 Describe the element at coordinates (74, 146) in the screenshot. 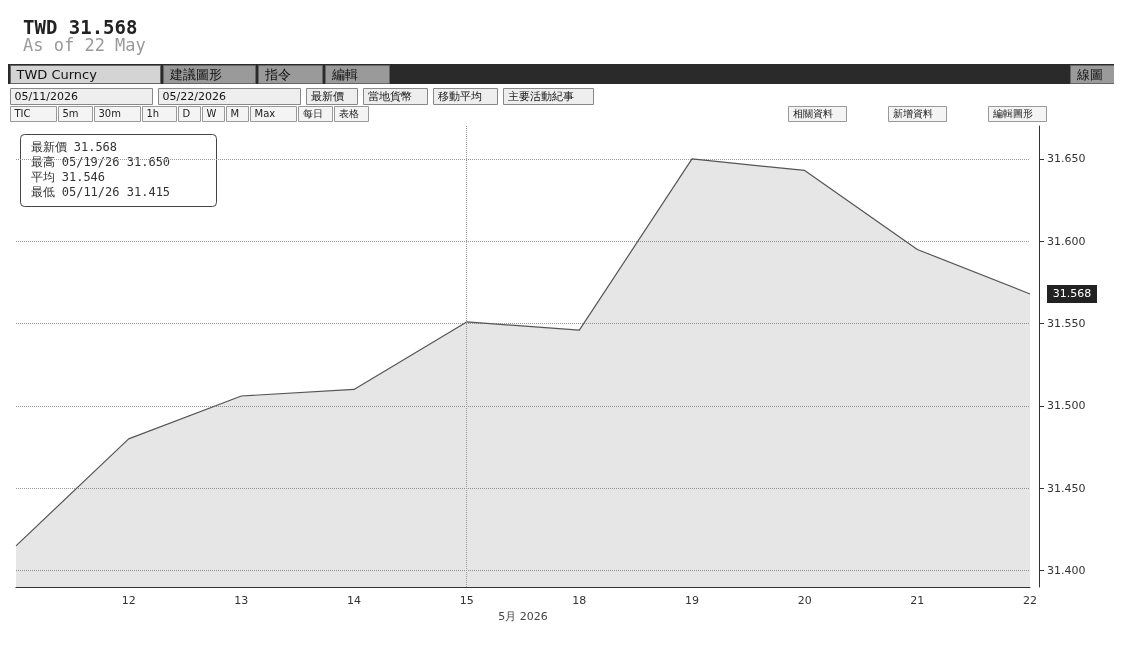

I see `annotation: 最新價 31.568` at that location.